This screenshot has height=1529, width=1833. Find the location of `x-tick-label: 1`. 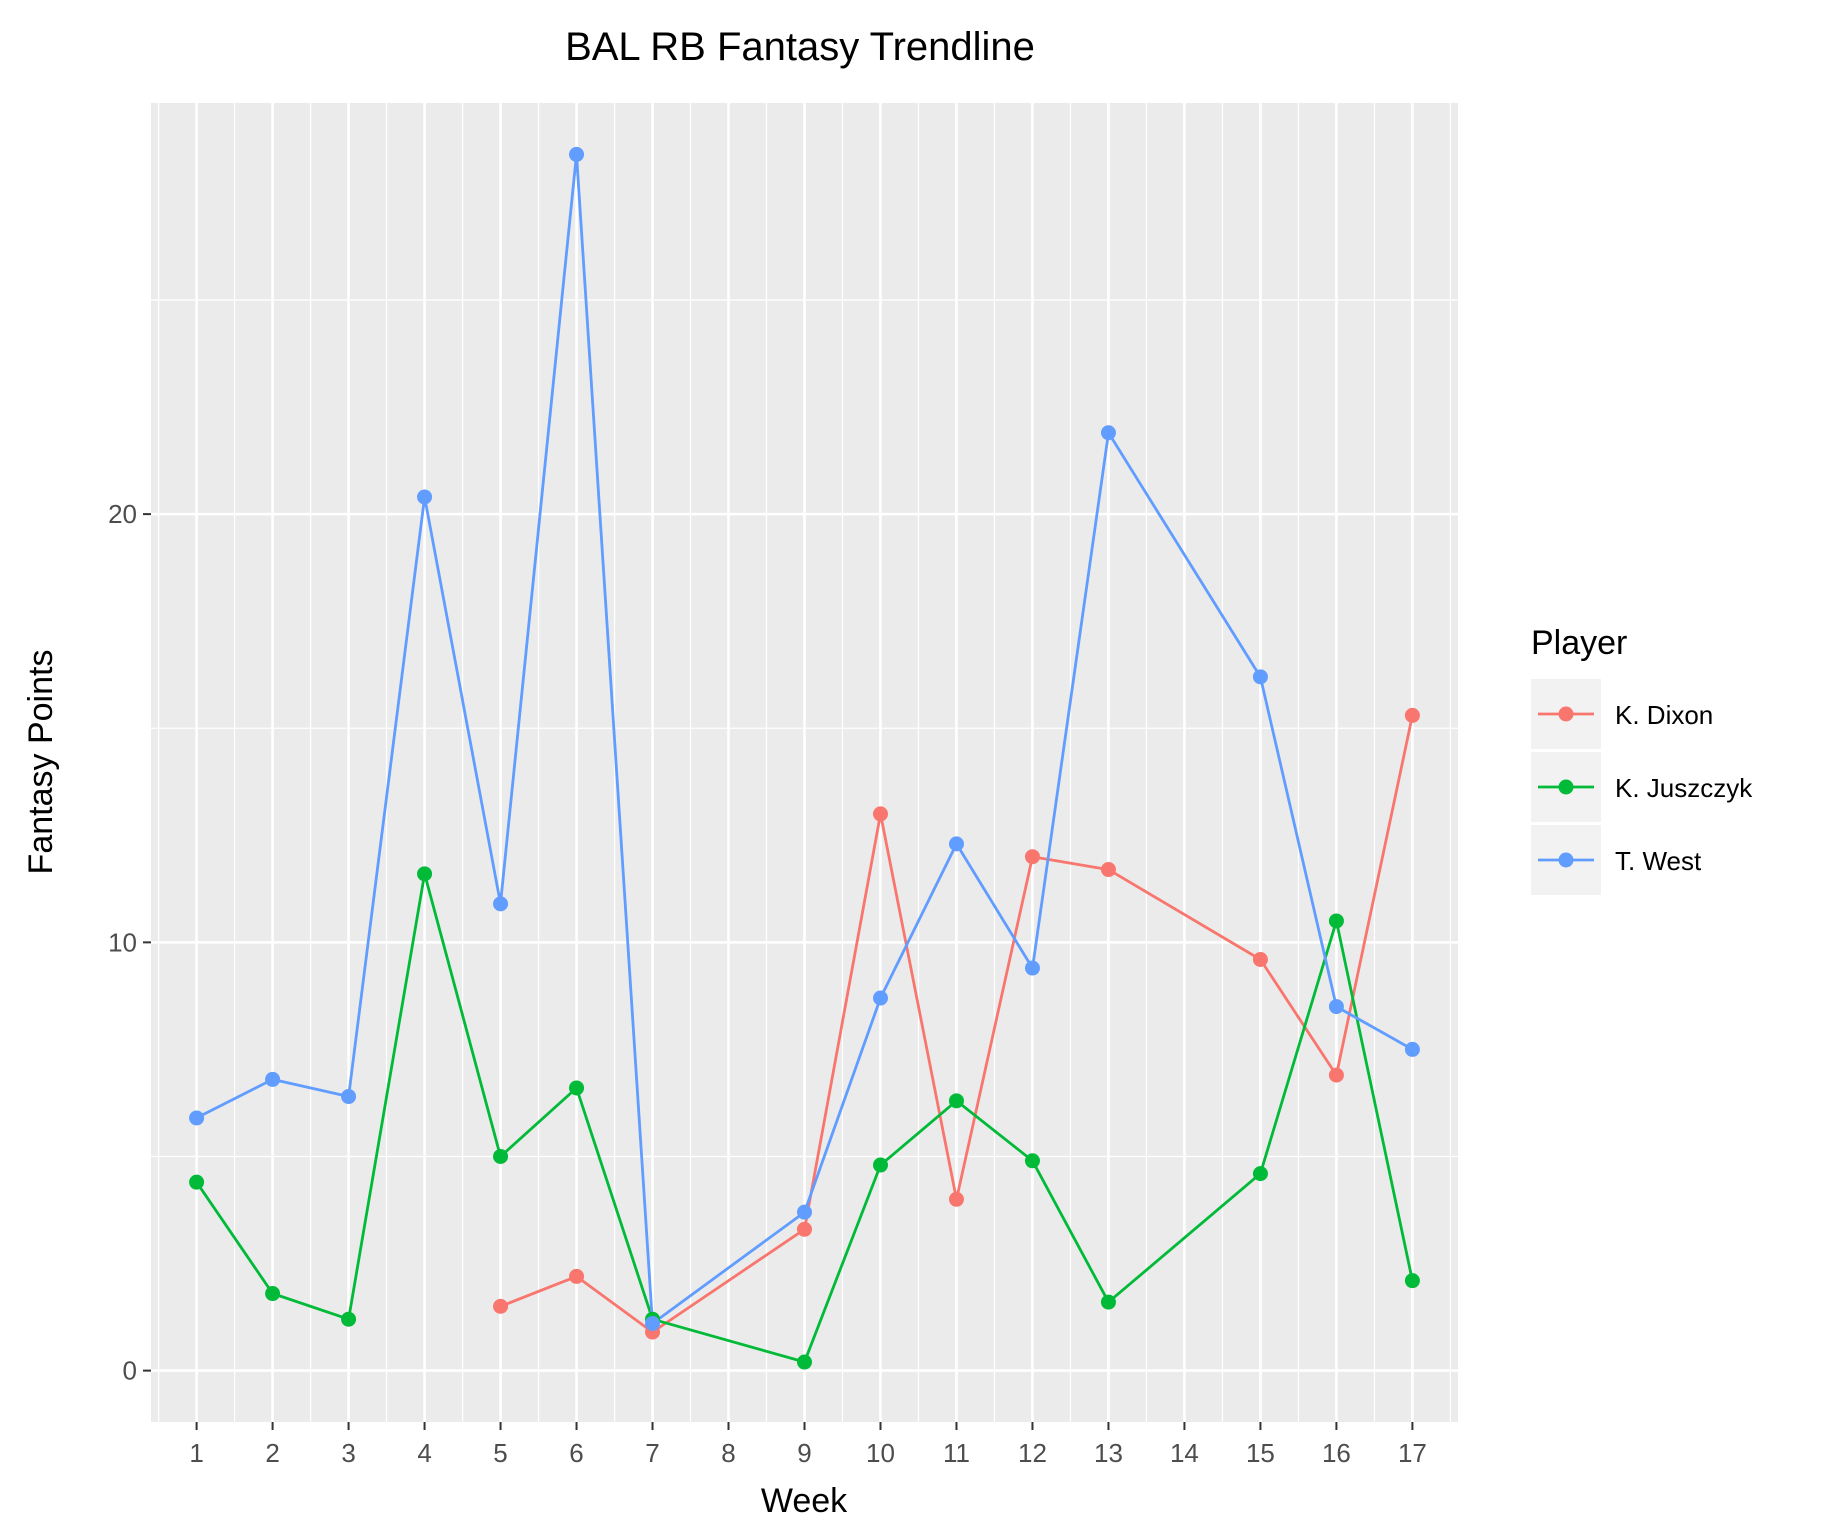

x-tick-label: 1 is located at coordinates (196, 1453).